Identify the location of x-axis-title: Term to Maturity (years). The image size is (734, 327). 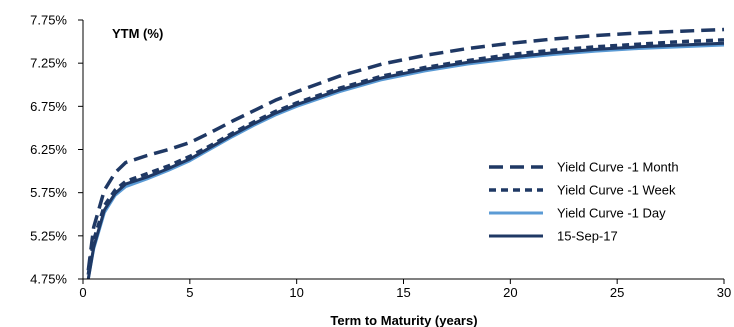
(403, 320).